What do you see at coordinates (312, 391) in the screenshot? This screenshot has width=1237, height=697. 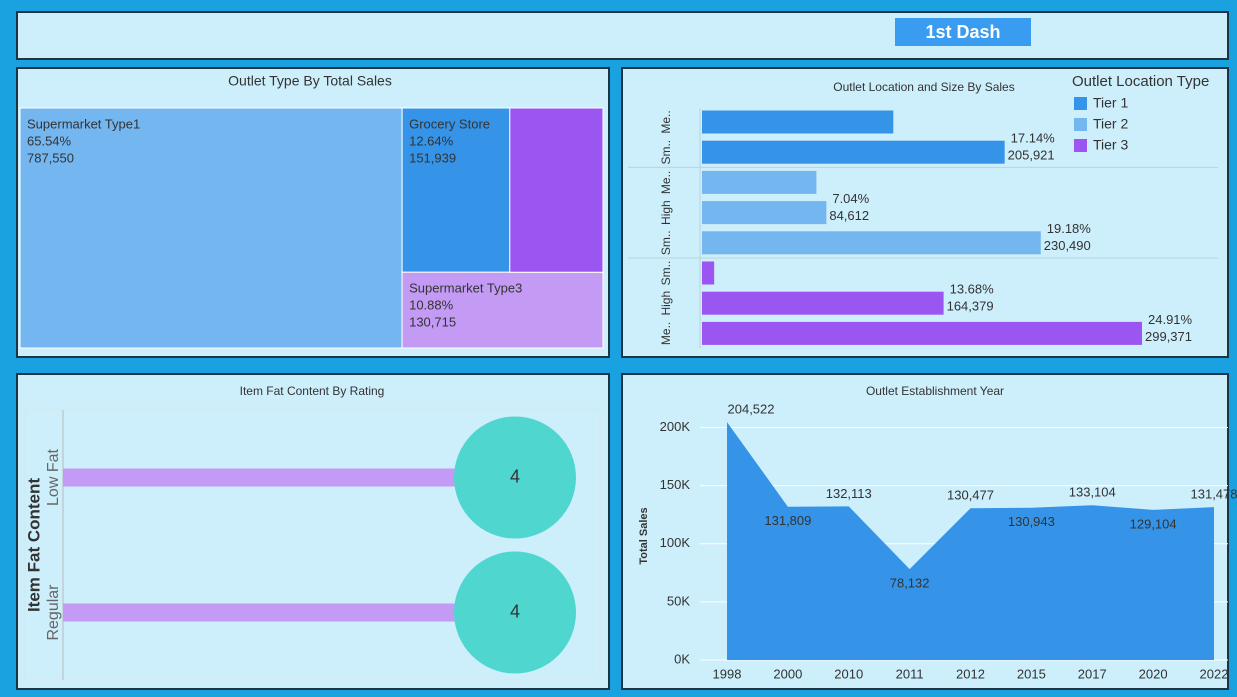 I see `chart-title: Item Fat Content By Rating` at bounding box center [312, 391].